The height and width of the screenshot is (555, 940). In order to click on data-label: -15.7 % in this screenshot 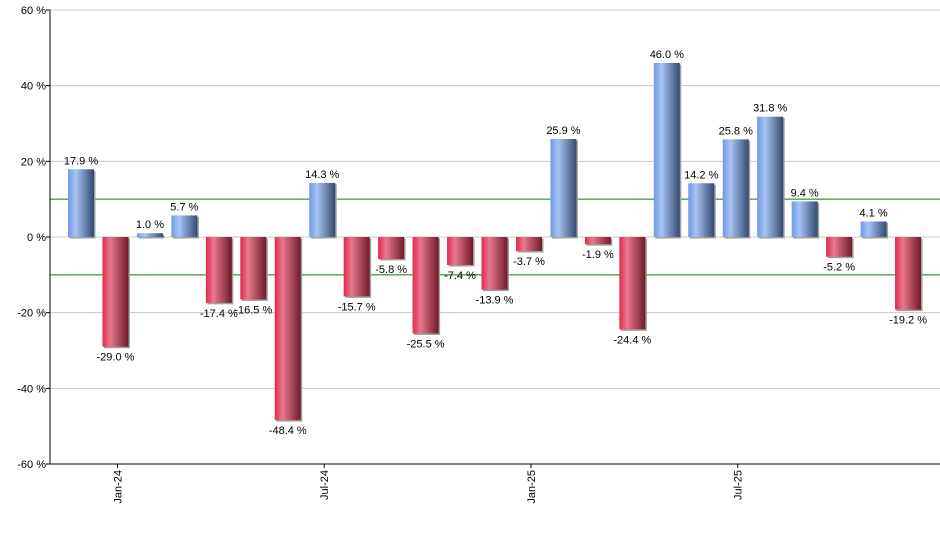, I will do `click(357, 307)`.